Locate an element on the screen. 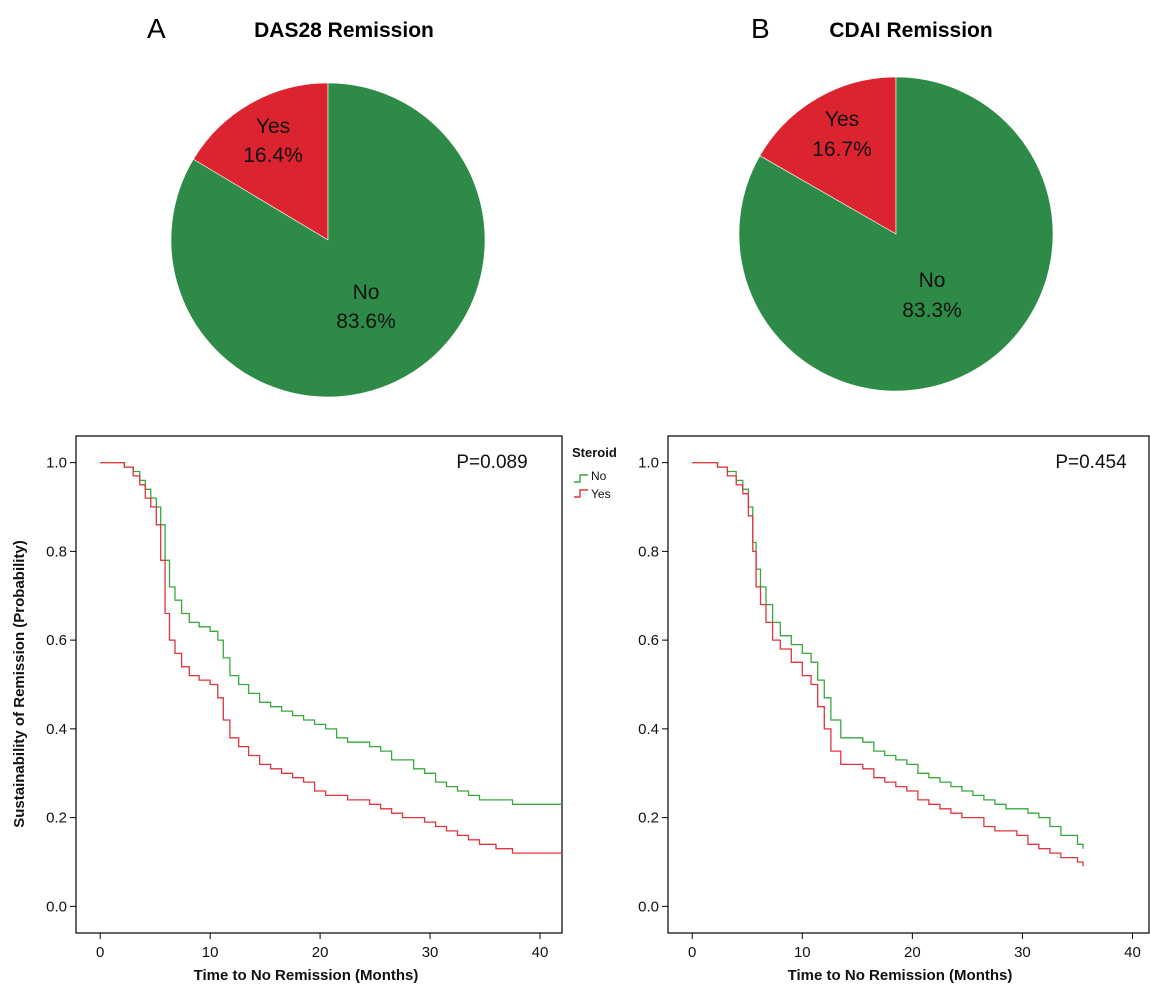 This screenshot has width=1150, height=992. p-value-right: P=0.454 is located at coordinates (1091, 462).